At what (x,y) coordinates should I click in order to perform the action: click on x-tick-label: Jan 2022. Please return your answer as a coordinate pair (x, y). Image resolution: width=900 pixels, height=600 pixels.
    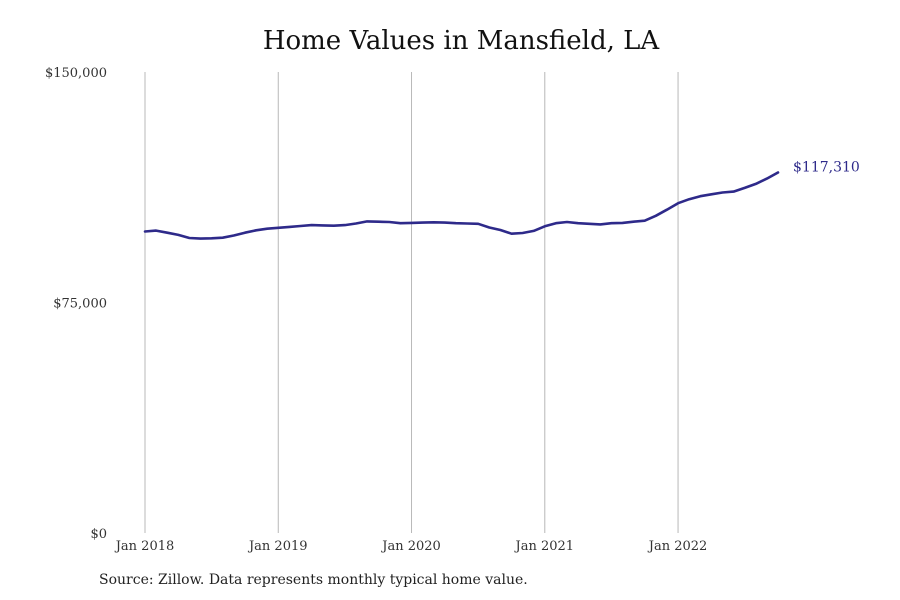
    Looking at the image, I should click on (677, 546).